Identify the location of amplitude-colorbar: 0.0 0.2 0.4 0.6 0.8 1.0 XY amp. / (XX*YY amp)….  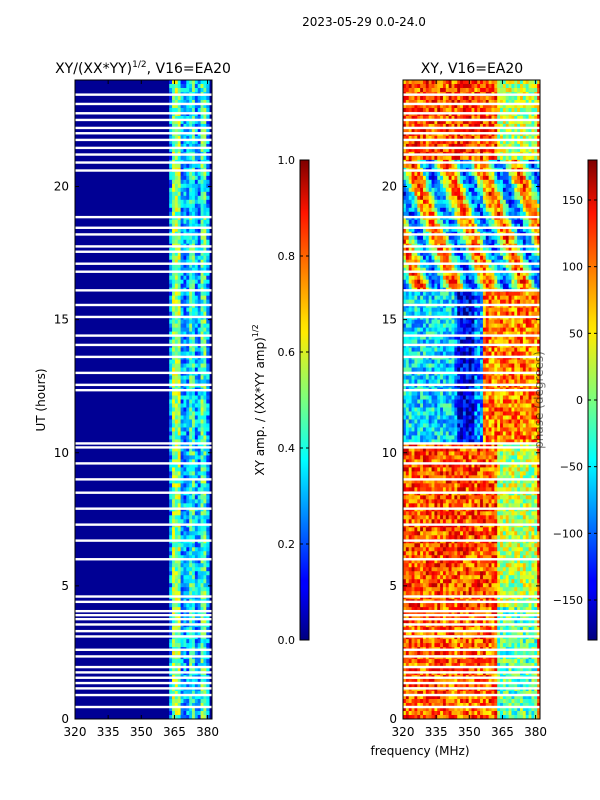
(280, 400).